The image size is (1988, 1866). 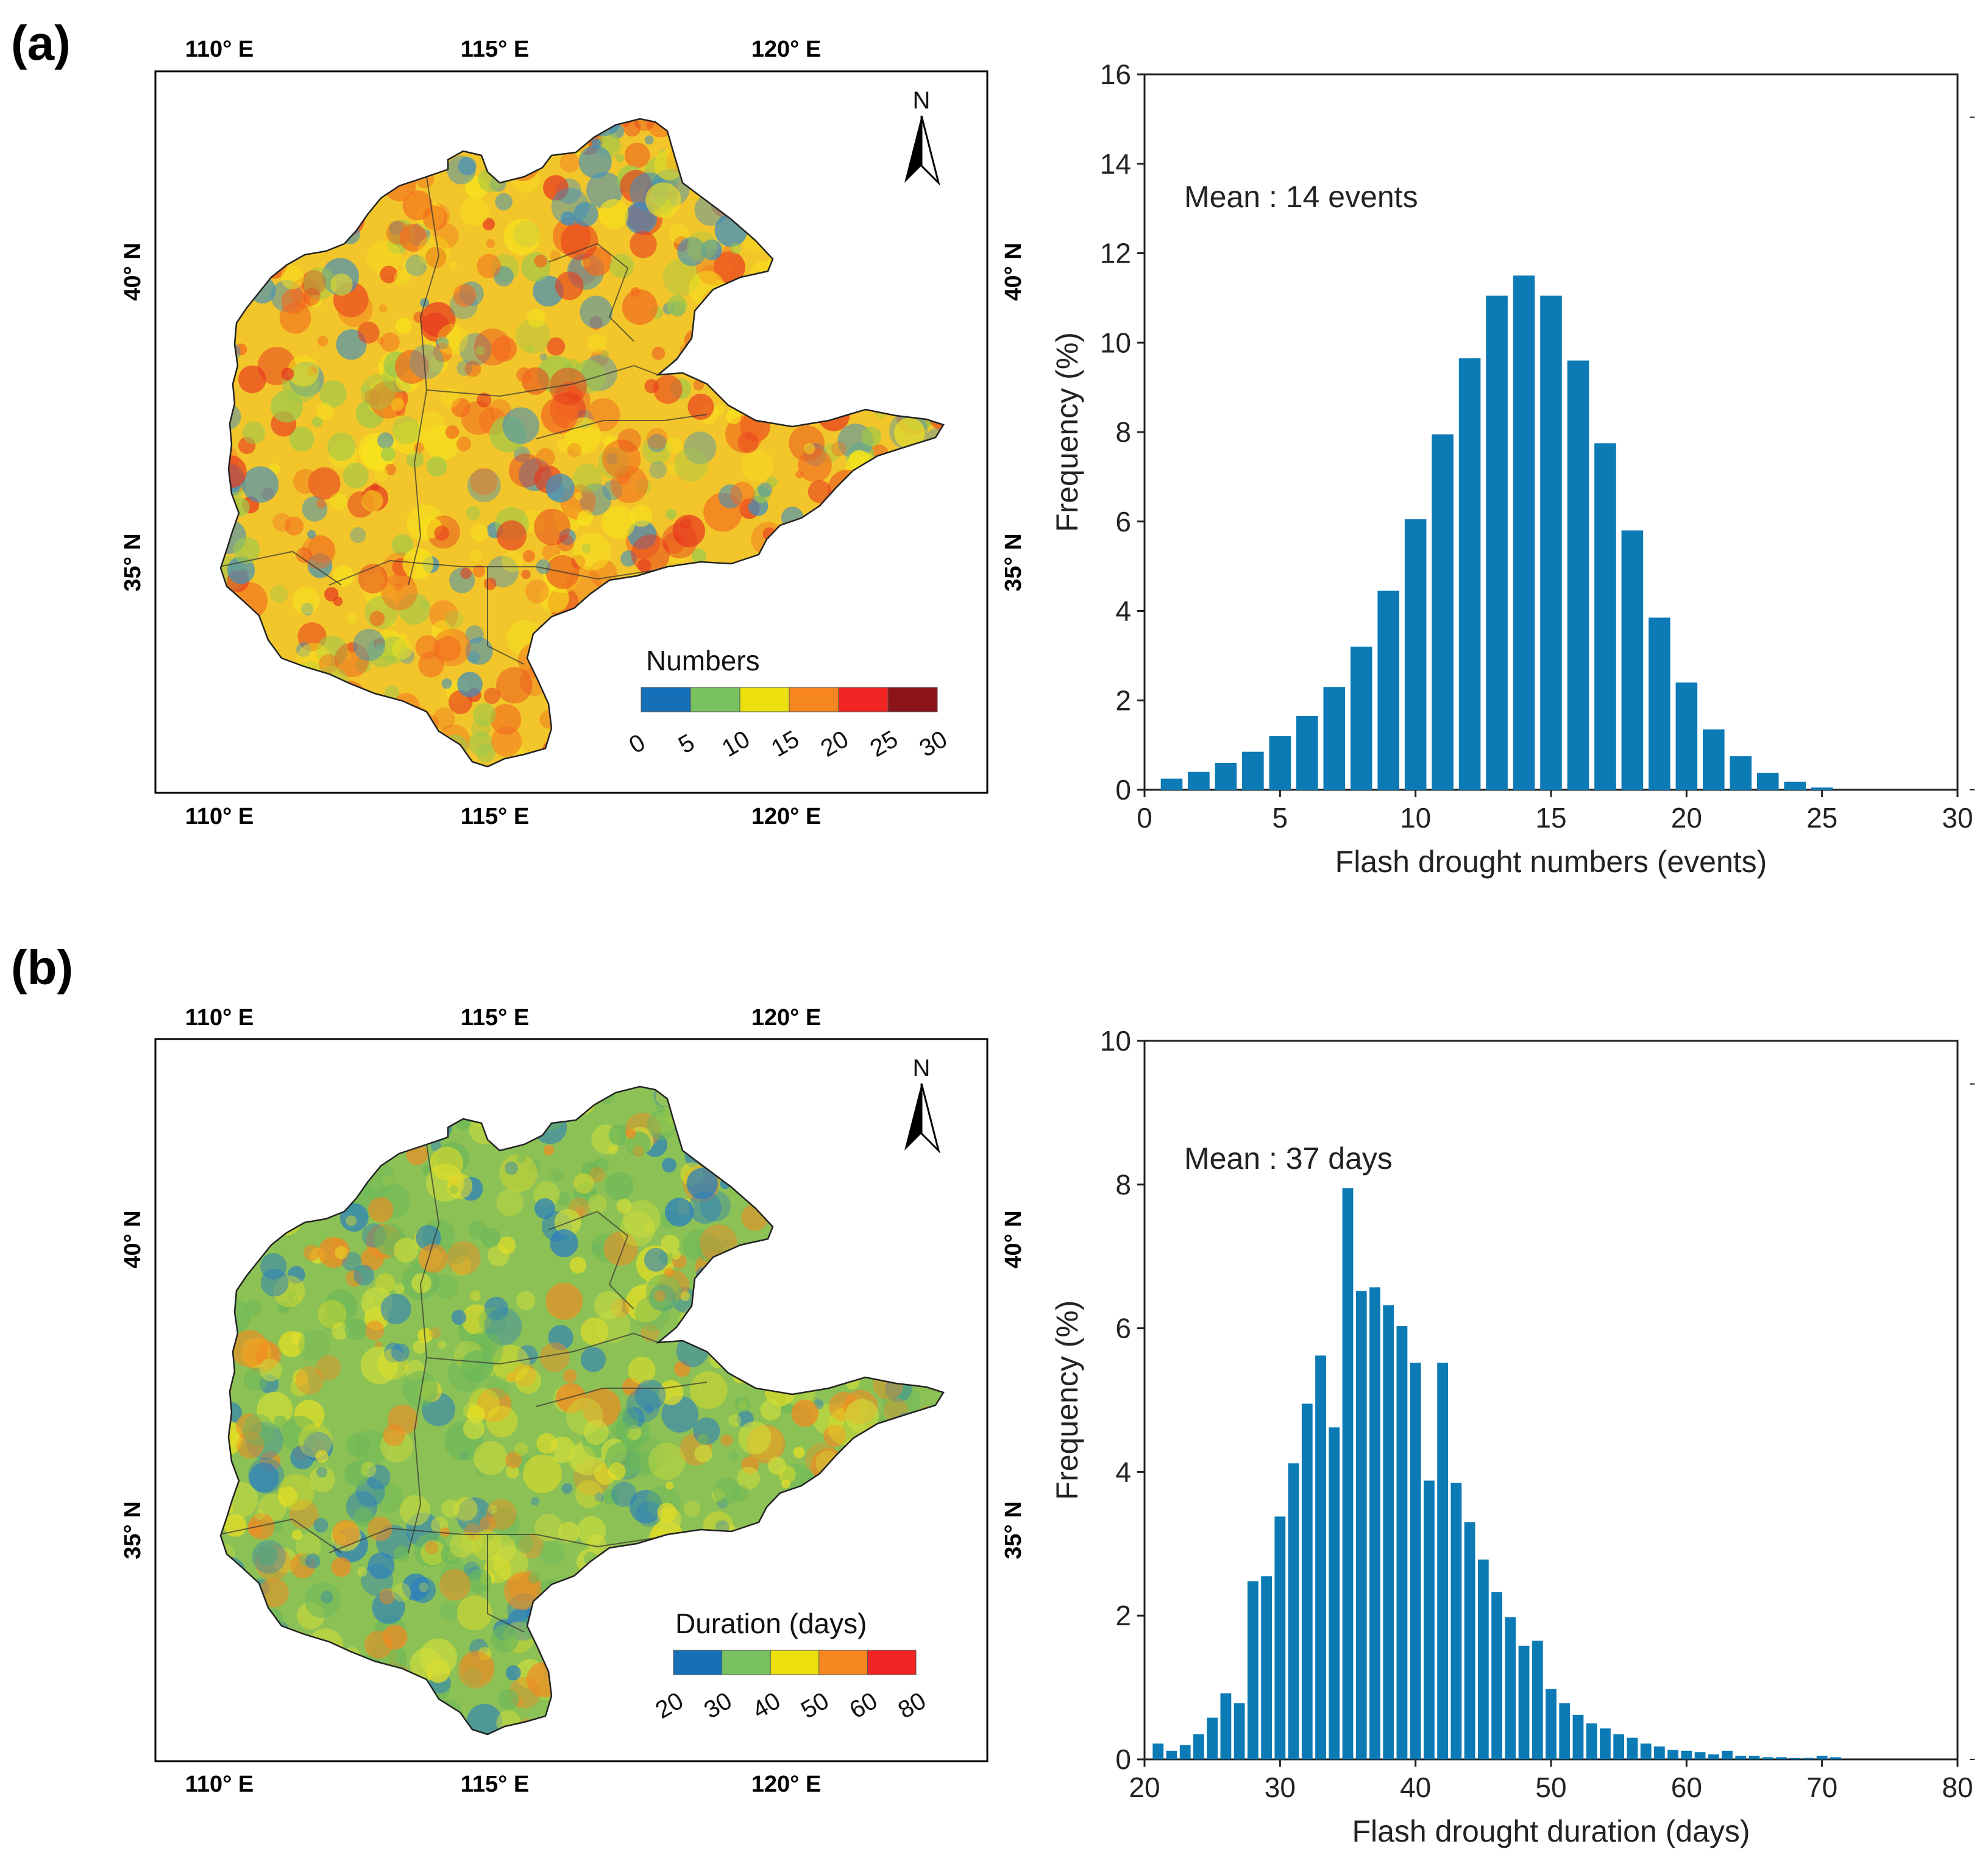 What do you see at coordinates (746, 1663) in the screenshot?
I see `legend-swatch` at bounding box center [746, 1663].